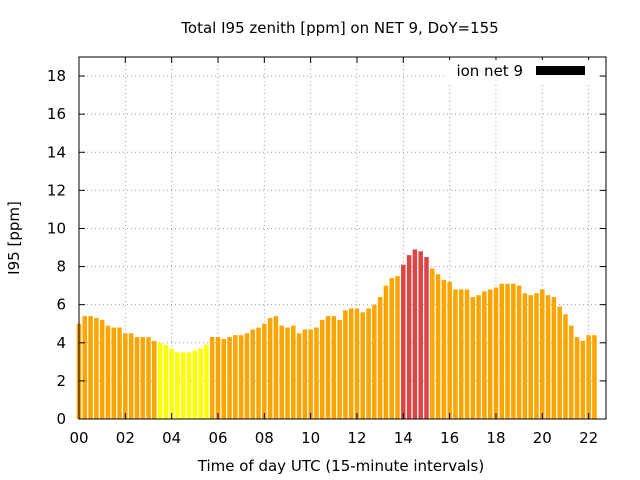  What do you see at coordinates (56, 152) in the screenshot?
I see `y-tick-label: 14` at bounding box center [56, 152].